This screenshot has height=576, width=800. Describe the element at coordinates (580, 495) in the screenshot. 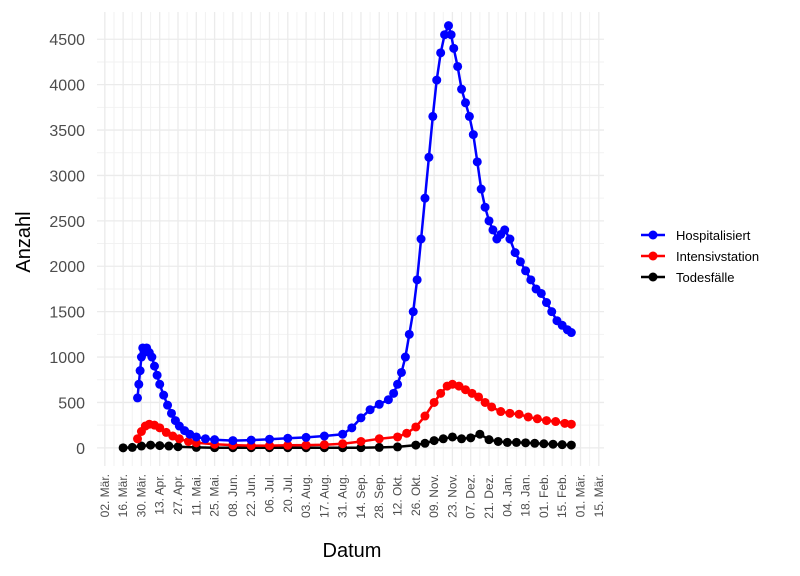

I see `x-tick-label: 01. Mär.` at that location.